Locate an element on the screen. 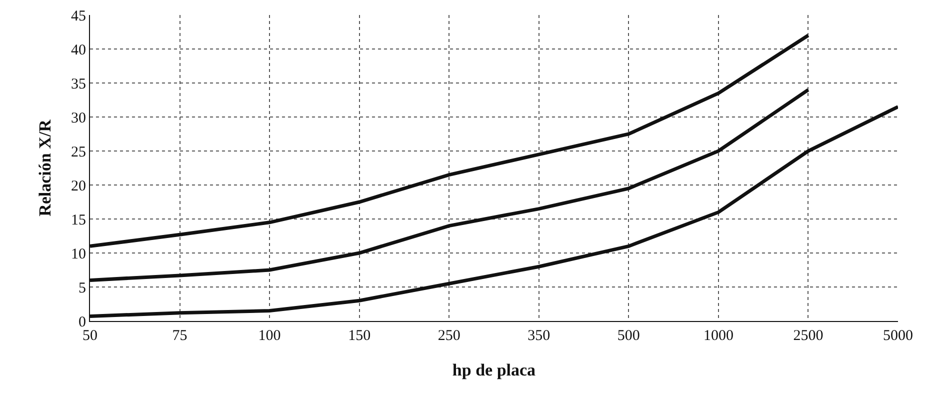  y-tick-label: 20 is located at coordinates (78, 186).